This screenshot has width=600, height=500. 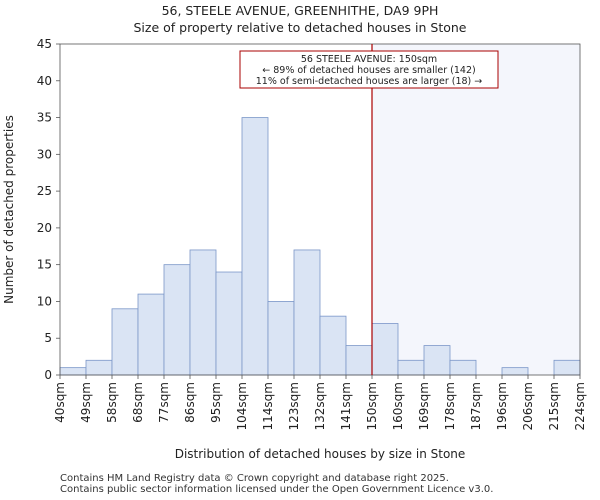 I want to click on x-tick-label: 132sqm, so click(x=320, y=406).